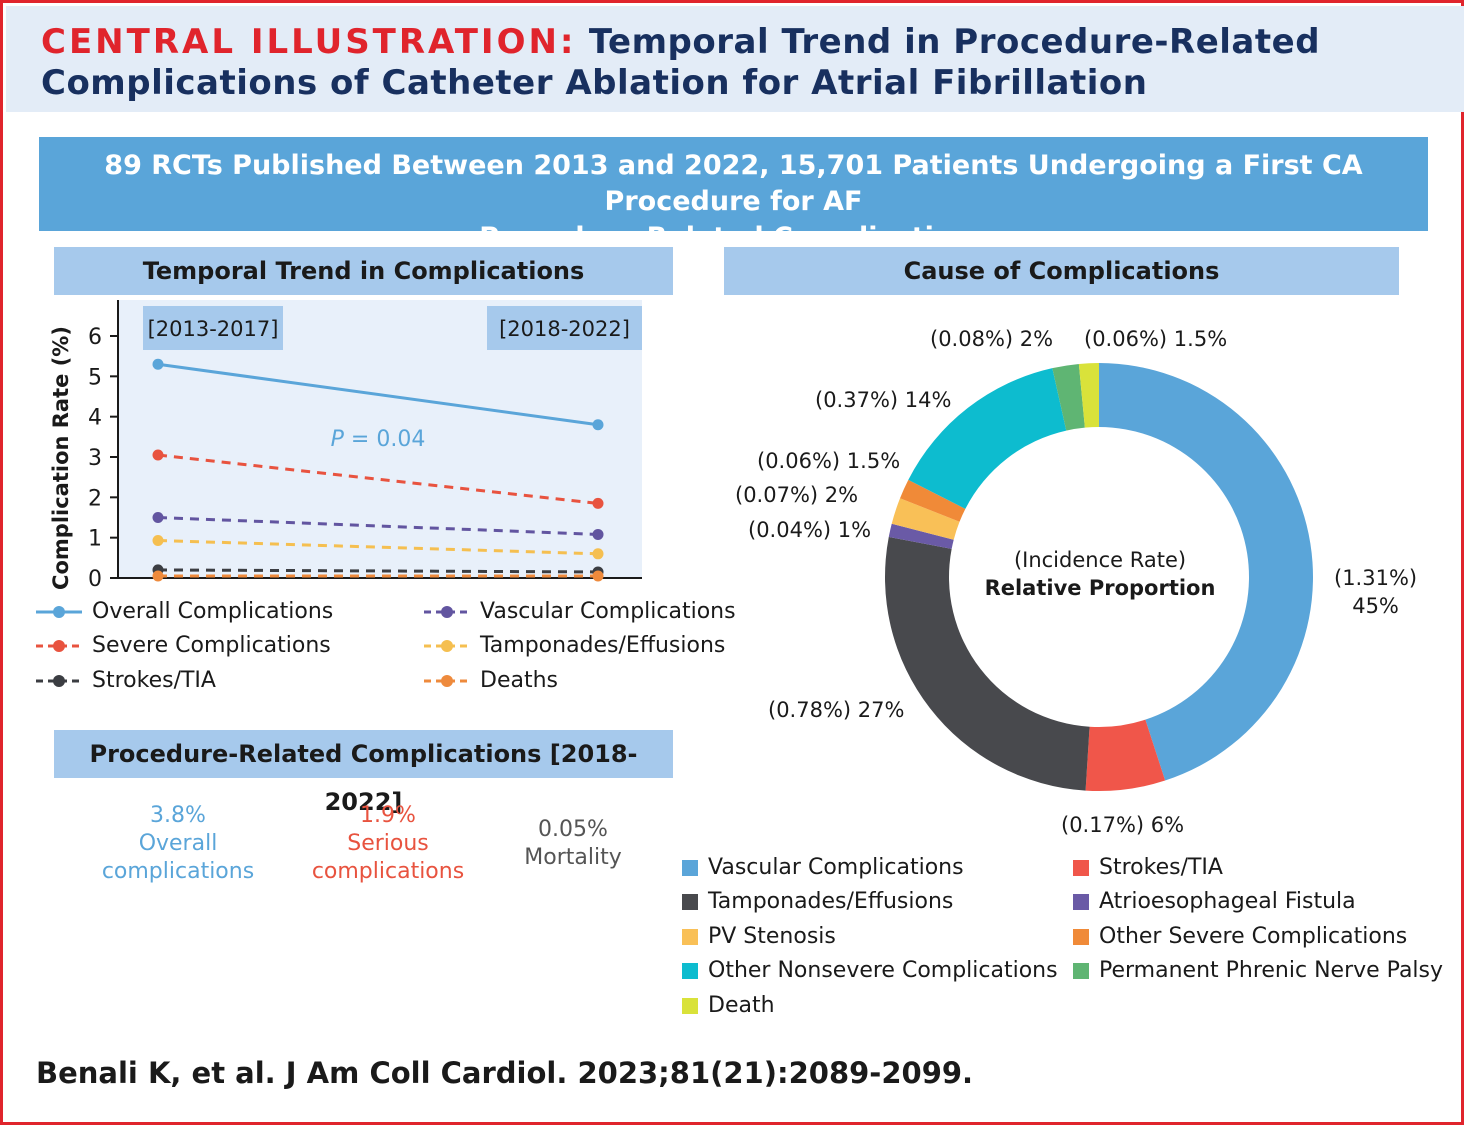 This screenshot has height=1125, width=1464. What do you see at coordinates (1167, 825) in the screenshot?
I see `slice-percent: 6%` at bounding box center [1167, 825].